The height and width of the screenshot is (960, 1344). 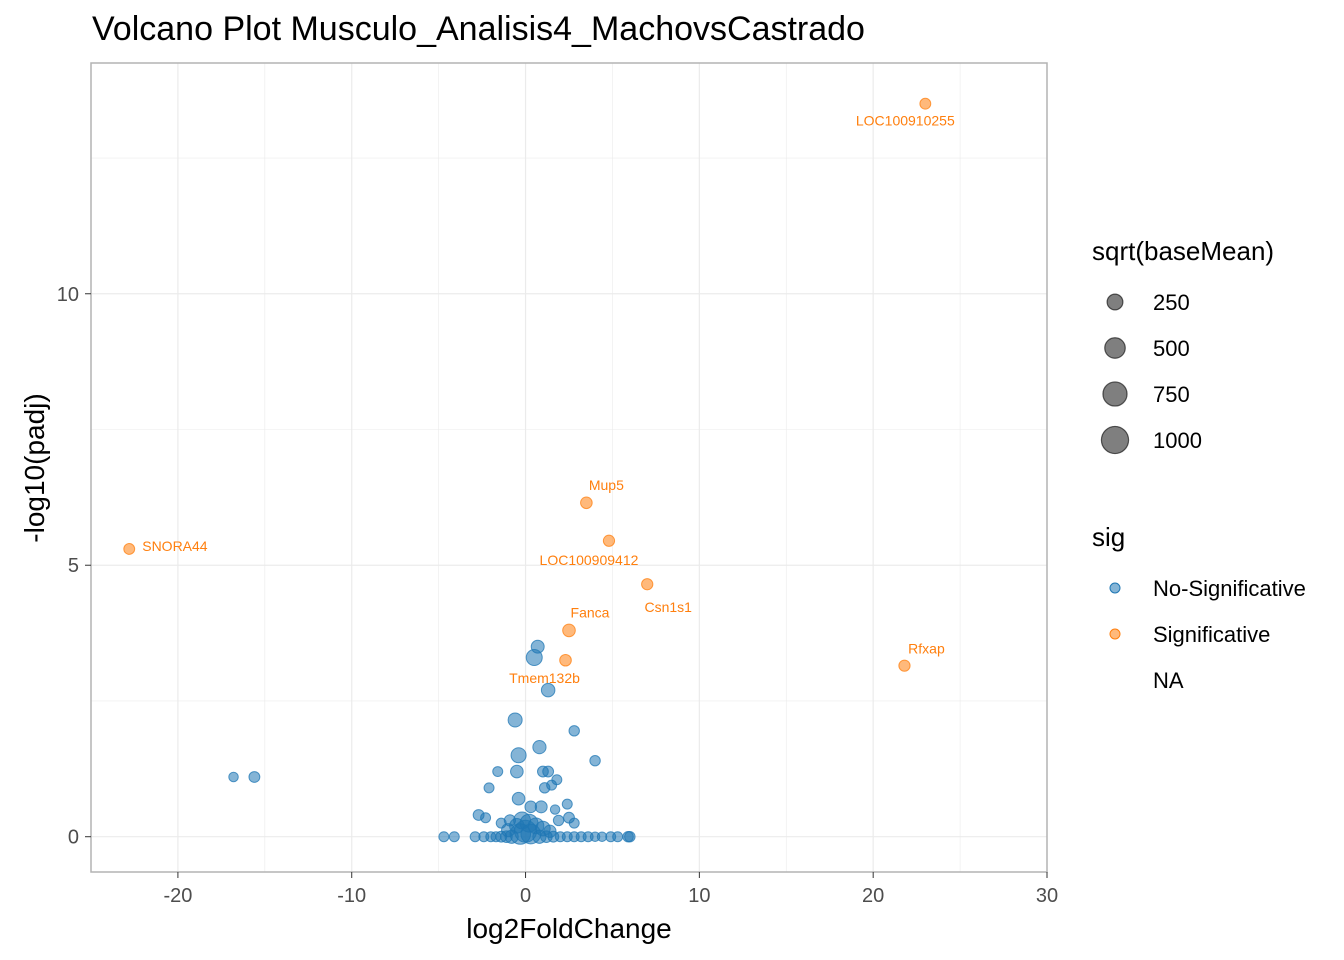 I want to click on legend-color-title: sig, so click(x=1108, y=537).